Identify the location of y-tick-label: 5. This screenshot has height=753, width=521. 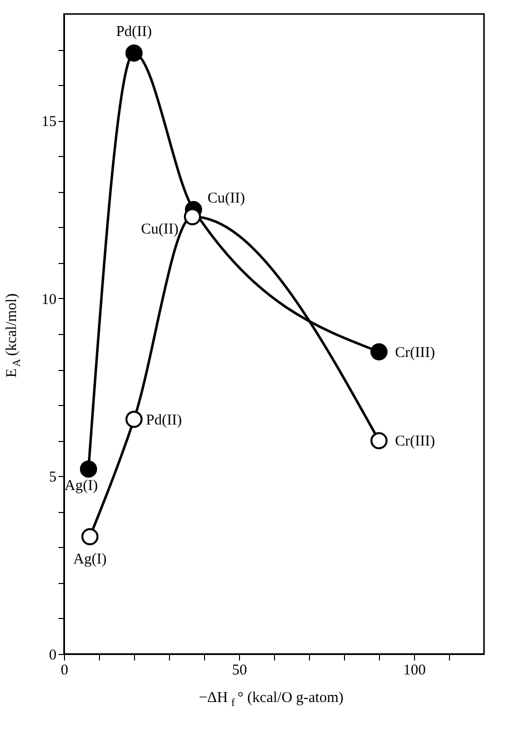
(52, 478).